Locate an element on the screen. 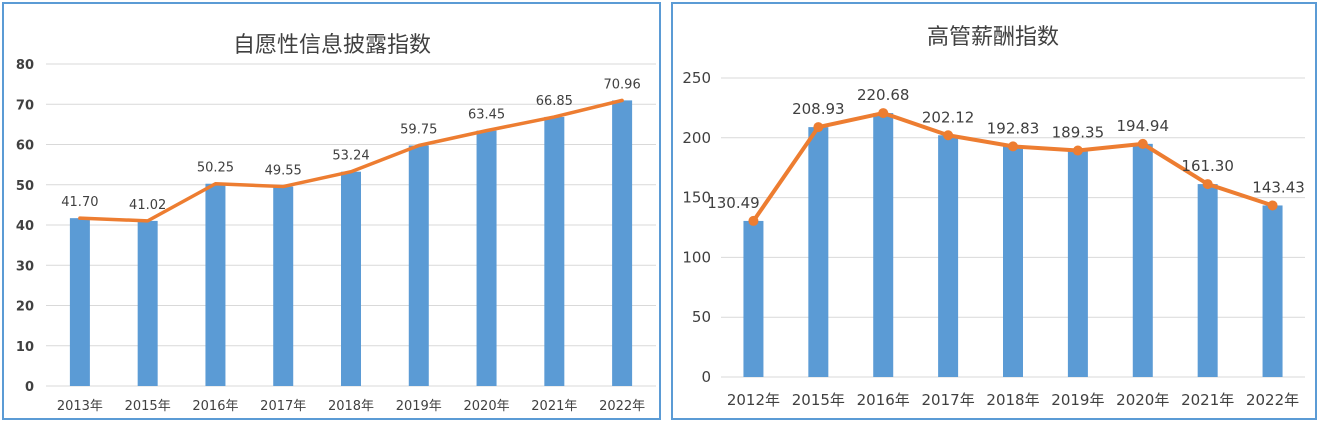 This screenshot has height=424, width=1319. data-label: 194.94 is located at coordinates (1143, 126).